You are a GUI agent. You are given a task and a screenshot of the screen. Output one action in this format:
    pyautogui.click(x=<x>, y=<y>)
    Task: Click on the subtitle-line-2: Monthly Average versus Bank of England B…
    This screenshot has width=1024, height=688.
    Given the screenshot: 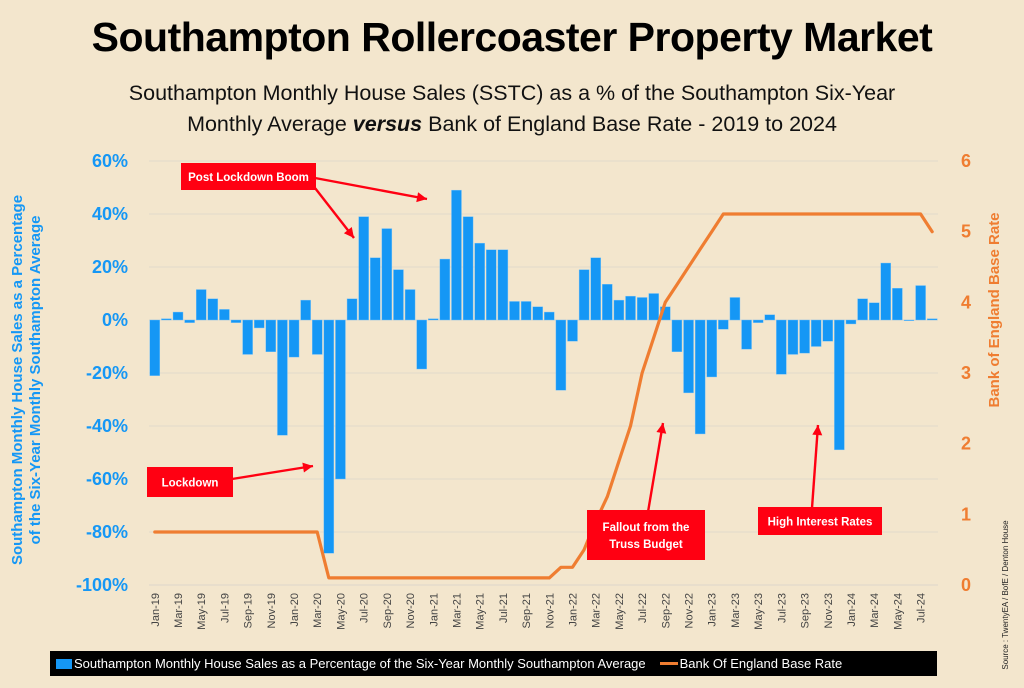 What is the action you would take?
    pyautogui.click(x=512, y=124)
    